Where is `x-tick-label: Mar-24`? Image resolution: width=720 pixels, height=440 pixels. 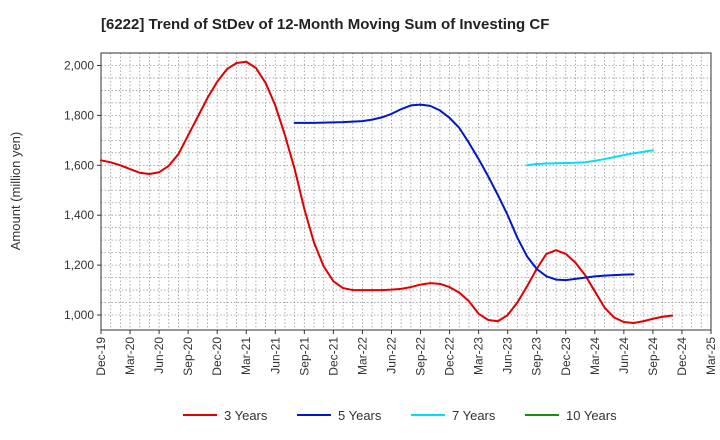
x-tick-label: Mar-24 is located at coordinates (595, 356).